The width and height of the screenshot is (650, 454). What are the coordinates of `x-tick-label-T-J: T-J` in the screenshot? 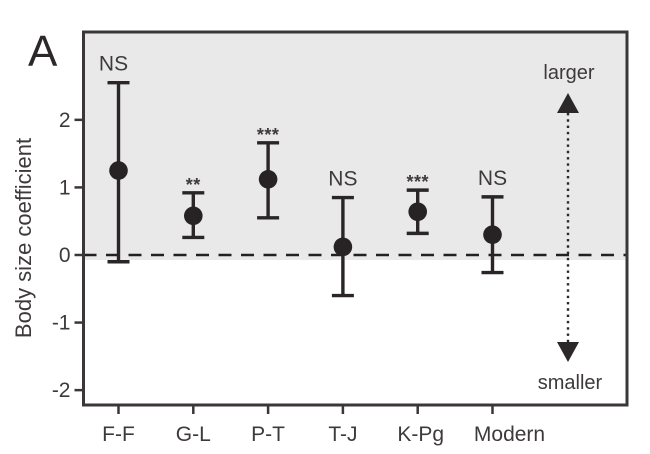 It's located at (342, 434).